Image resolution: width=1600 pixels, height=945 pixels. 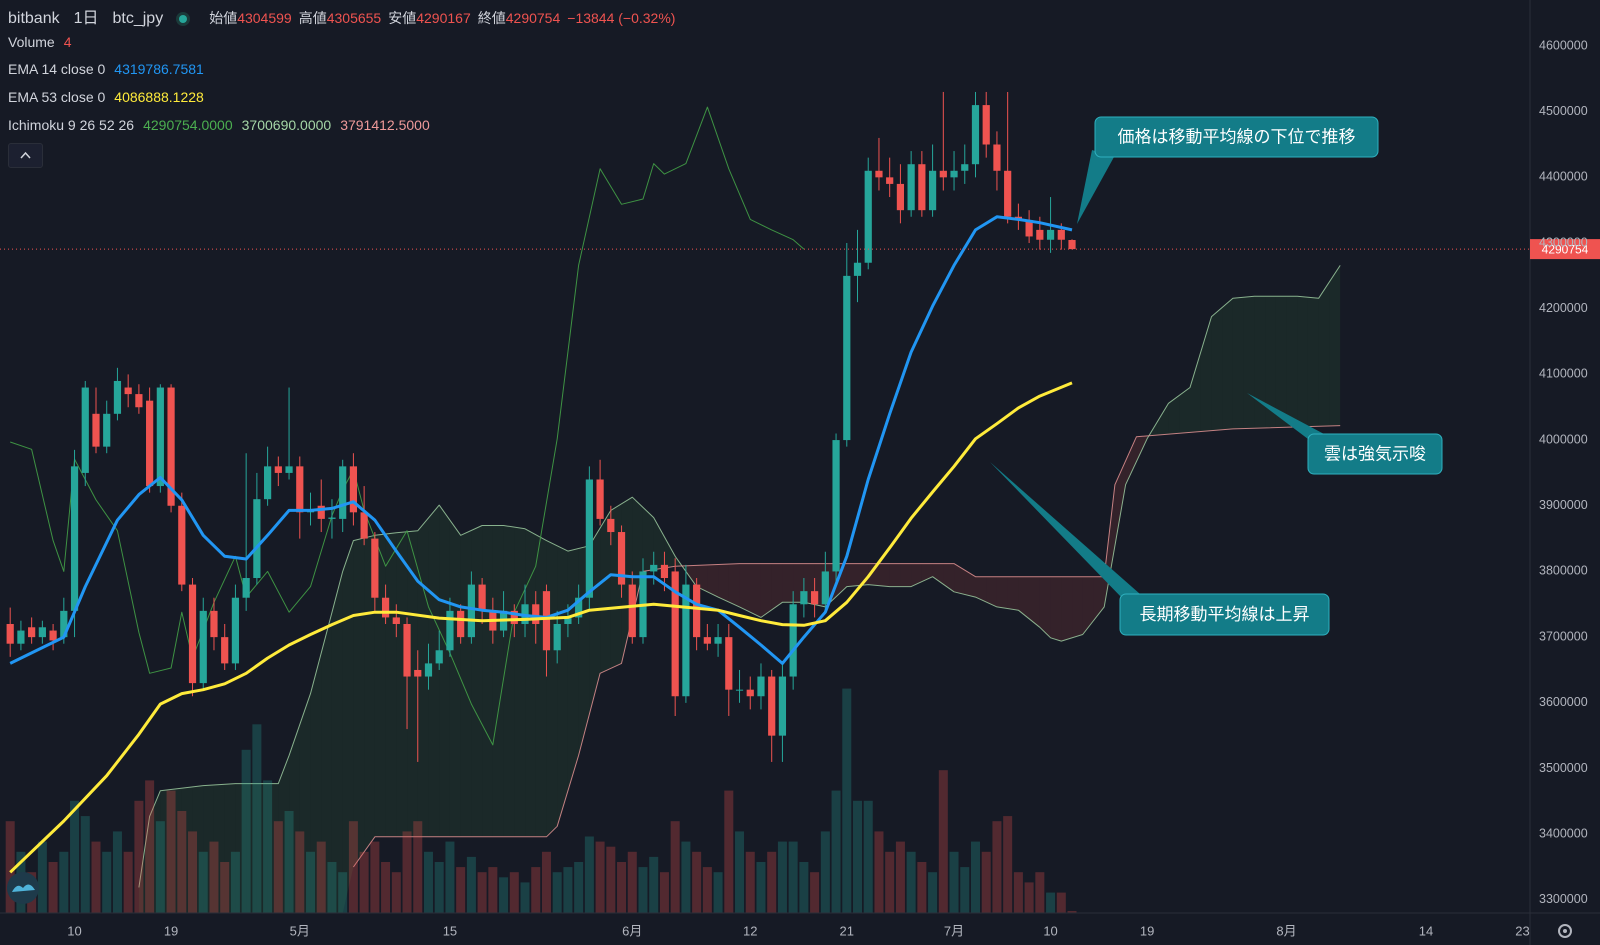 I want to click on y-tick-label: 4600000, so click(x=1563, y=45).